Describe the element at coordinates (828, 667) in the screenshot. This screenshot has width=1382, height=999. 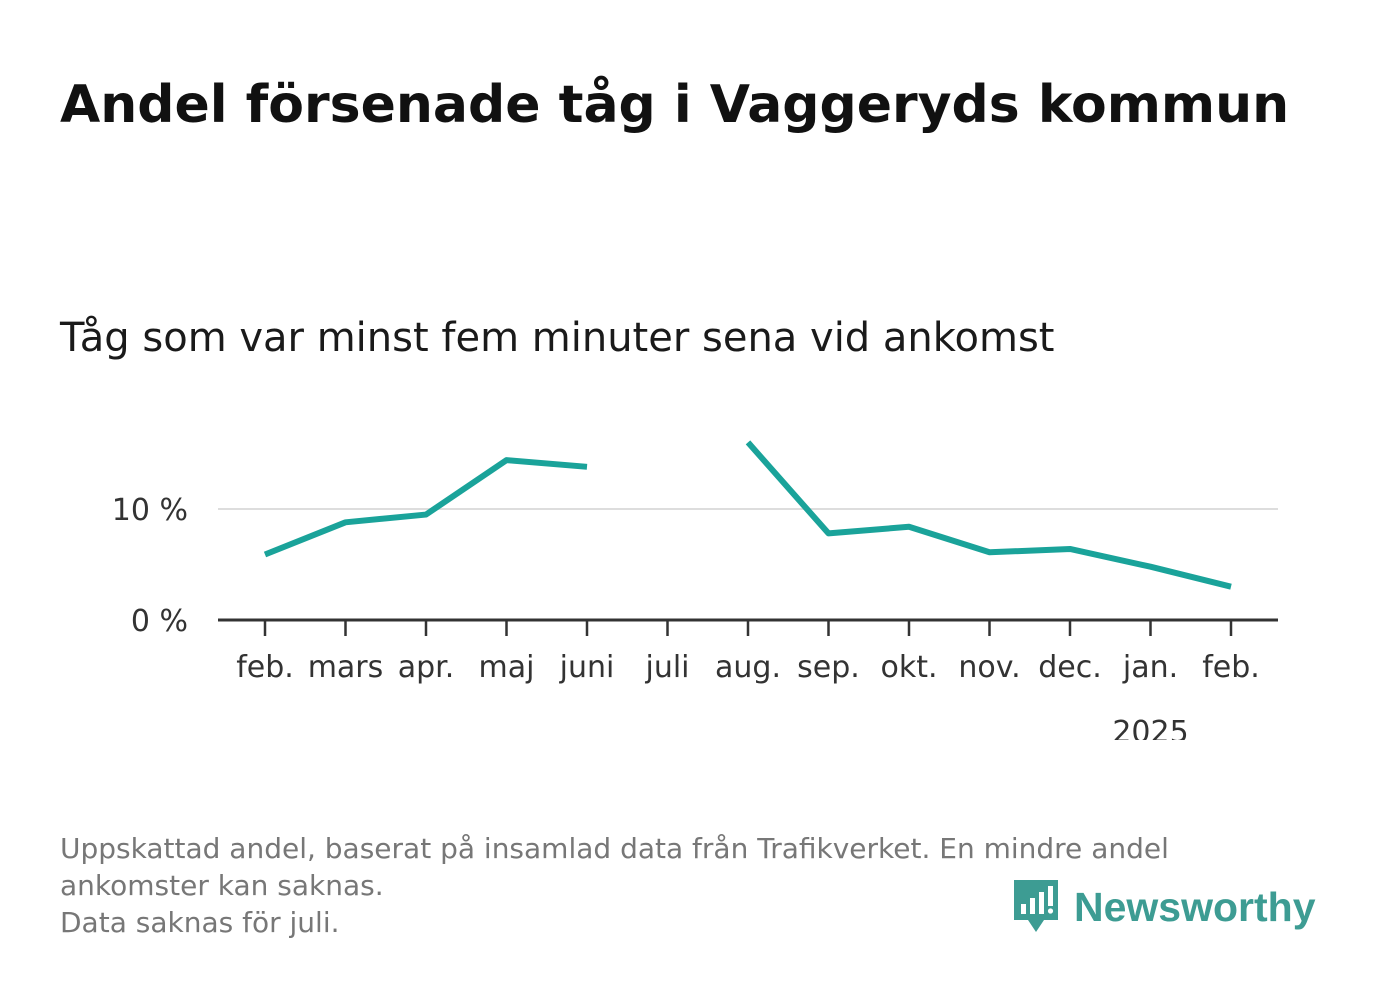
I see `x-tick-label: sep.` at that location.